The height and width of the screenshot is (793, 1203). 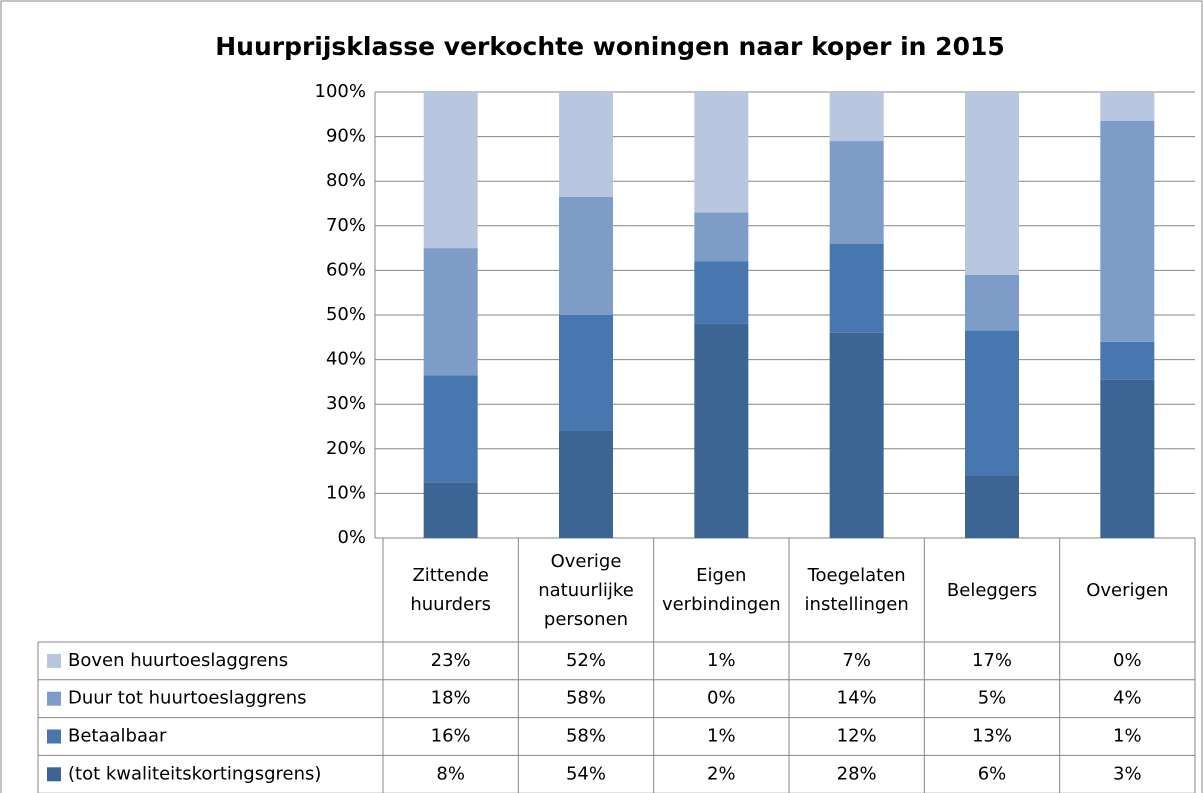 I want to click on legend-label: (tot kwaliteitskortingsgrens), so click(x=194, y=773).